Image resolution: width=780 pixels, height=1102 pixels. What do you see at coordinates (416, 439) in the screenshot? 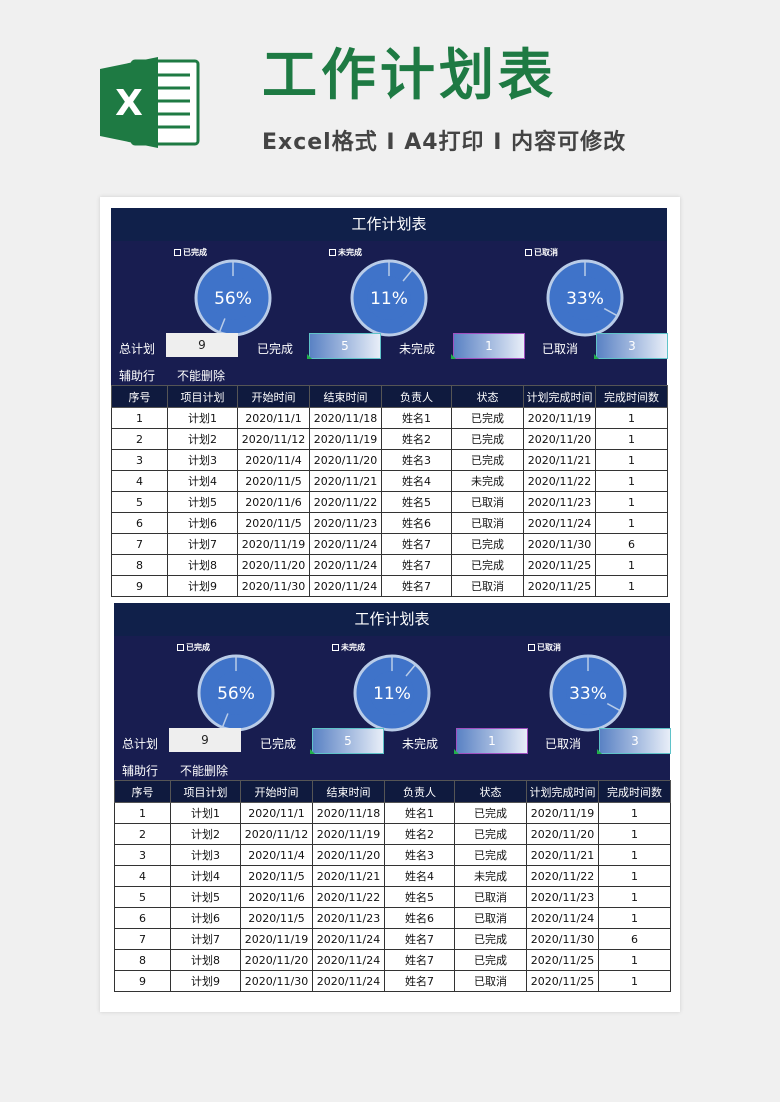
I see `table-cell: 姓名2` at bounding box center [416, 439].